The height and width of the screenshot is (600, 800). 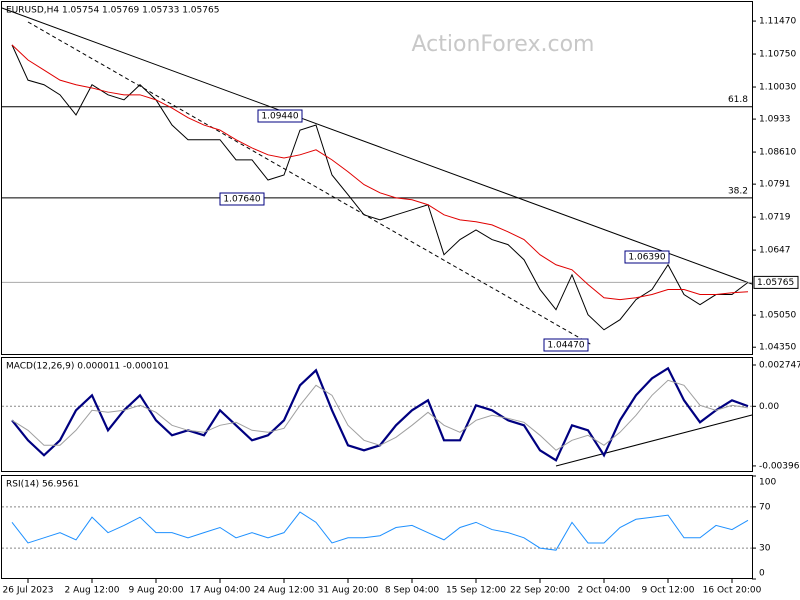 I want to click on macd-header: MACD(12,26,9) 0.000011 -0.000101, so click(x=87, y=367).